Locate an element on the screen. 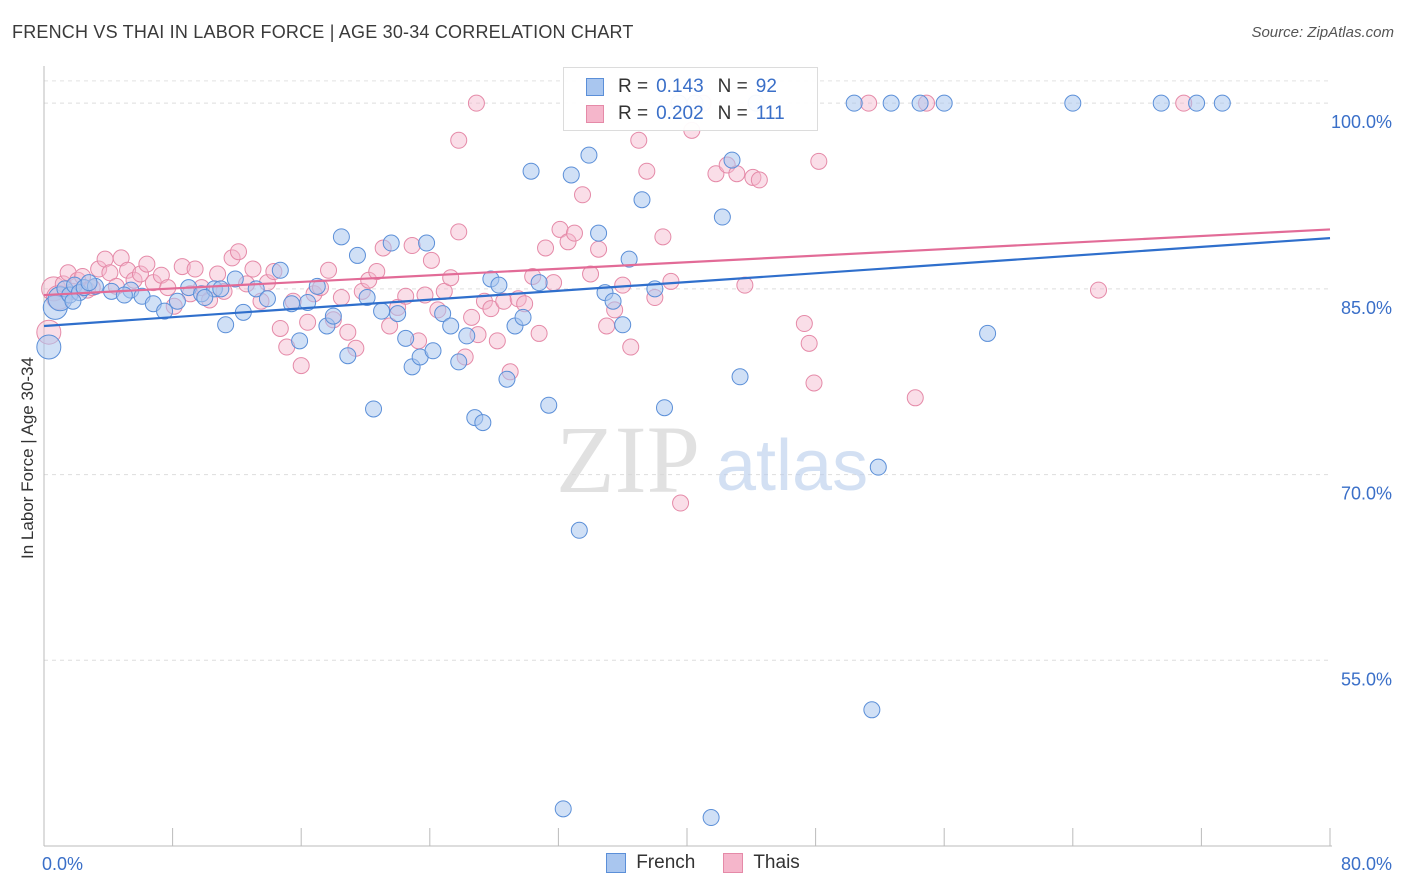  legend-item-french: French is located at coordinates (650, 863).